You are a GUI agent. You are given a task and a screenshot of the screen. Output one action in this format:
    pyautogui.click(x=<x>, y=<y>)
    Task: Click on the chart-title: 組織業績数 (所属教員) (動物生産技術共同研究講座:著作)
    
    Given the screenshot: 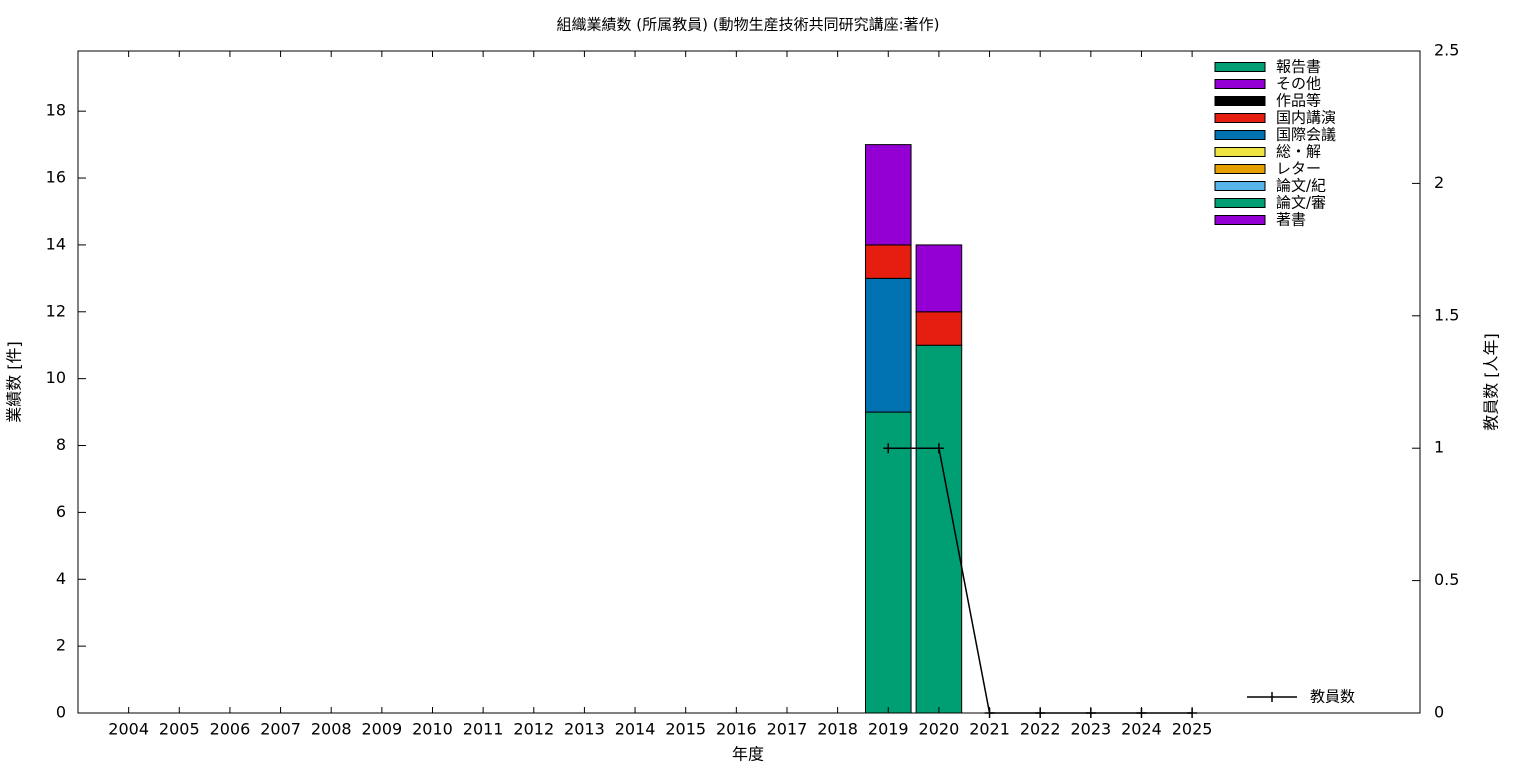 What is the action you would take?
    pyautogui.click(x=747, y=25)
    